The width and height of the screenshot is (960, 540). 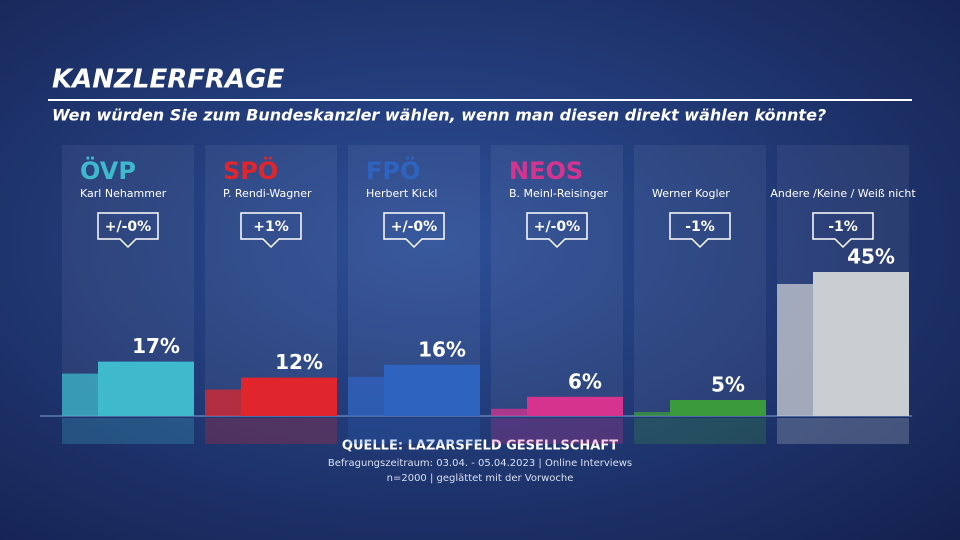 I want to click on source: QUELLE: LAZARSFELD GESELLSCHAFT, so click(x=480, y=446).